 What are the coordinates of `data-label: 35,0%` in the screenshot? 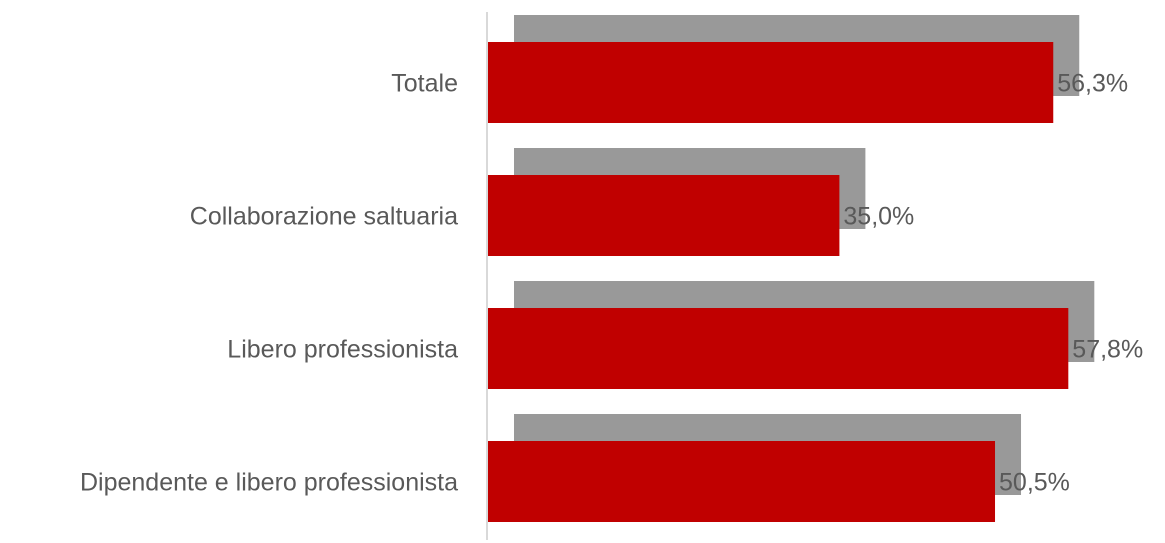 It's located at (878, 217).